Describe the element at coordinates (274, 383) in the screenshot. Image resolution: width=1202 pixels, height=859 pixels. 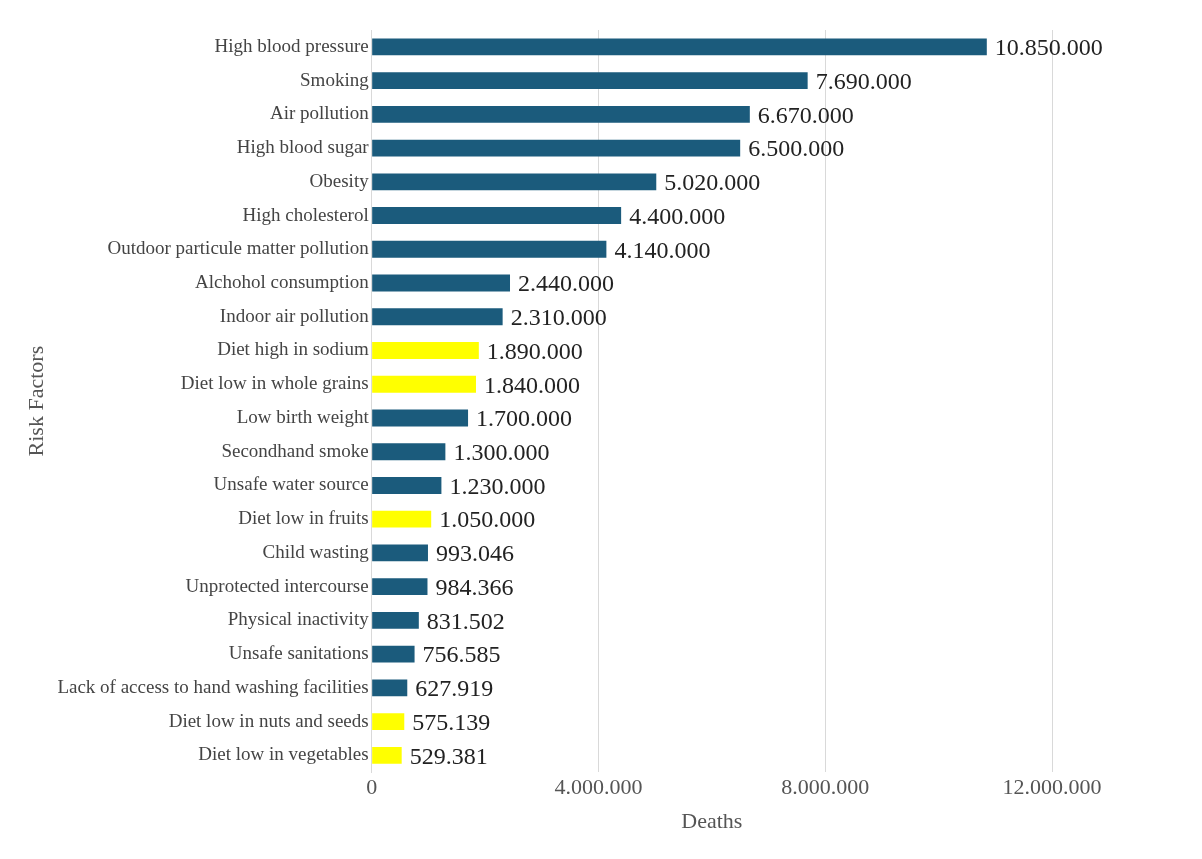
I see `y-tick-label: Diet low in whole grains` at that location.